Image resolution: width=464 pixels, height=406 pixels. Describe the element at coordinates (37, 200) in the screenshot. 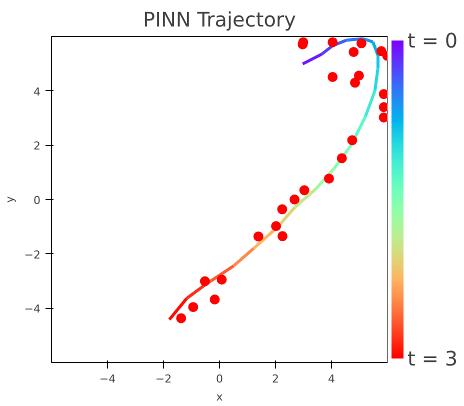

I see `y-tick-label: 0` at that location.